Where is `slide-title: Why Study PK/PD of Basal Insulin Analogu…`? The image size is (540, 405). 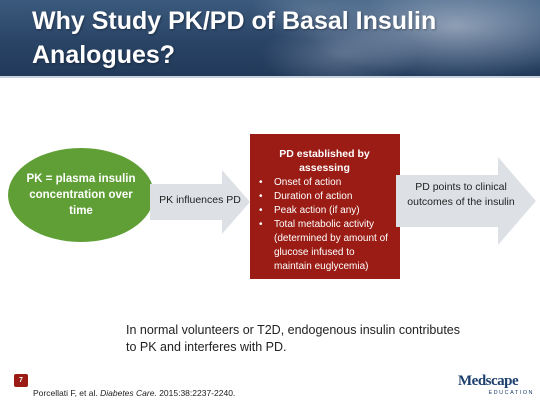
slide-title: Why Study PK/PD of Basal Insulin Analogu… is located at coordinates (234, 38).